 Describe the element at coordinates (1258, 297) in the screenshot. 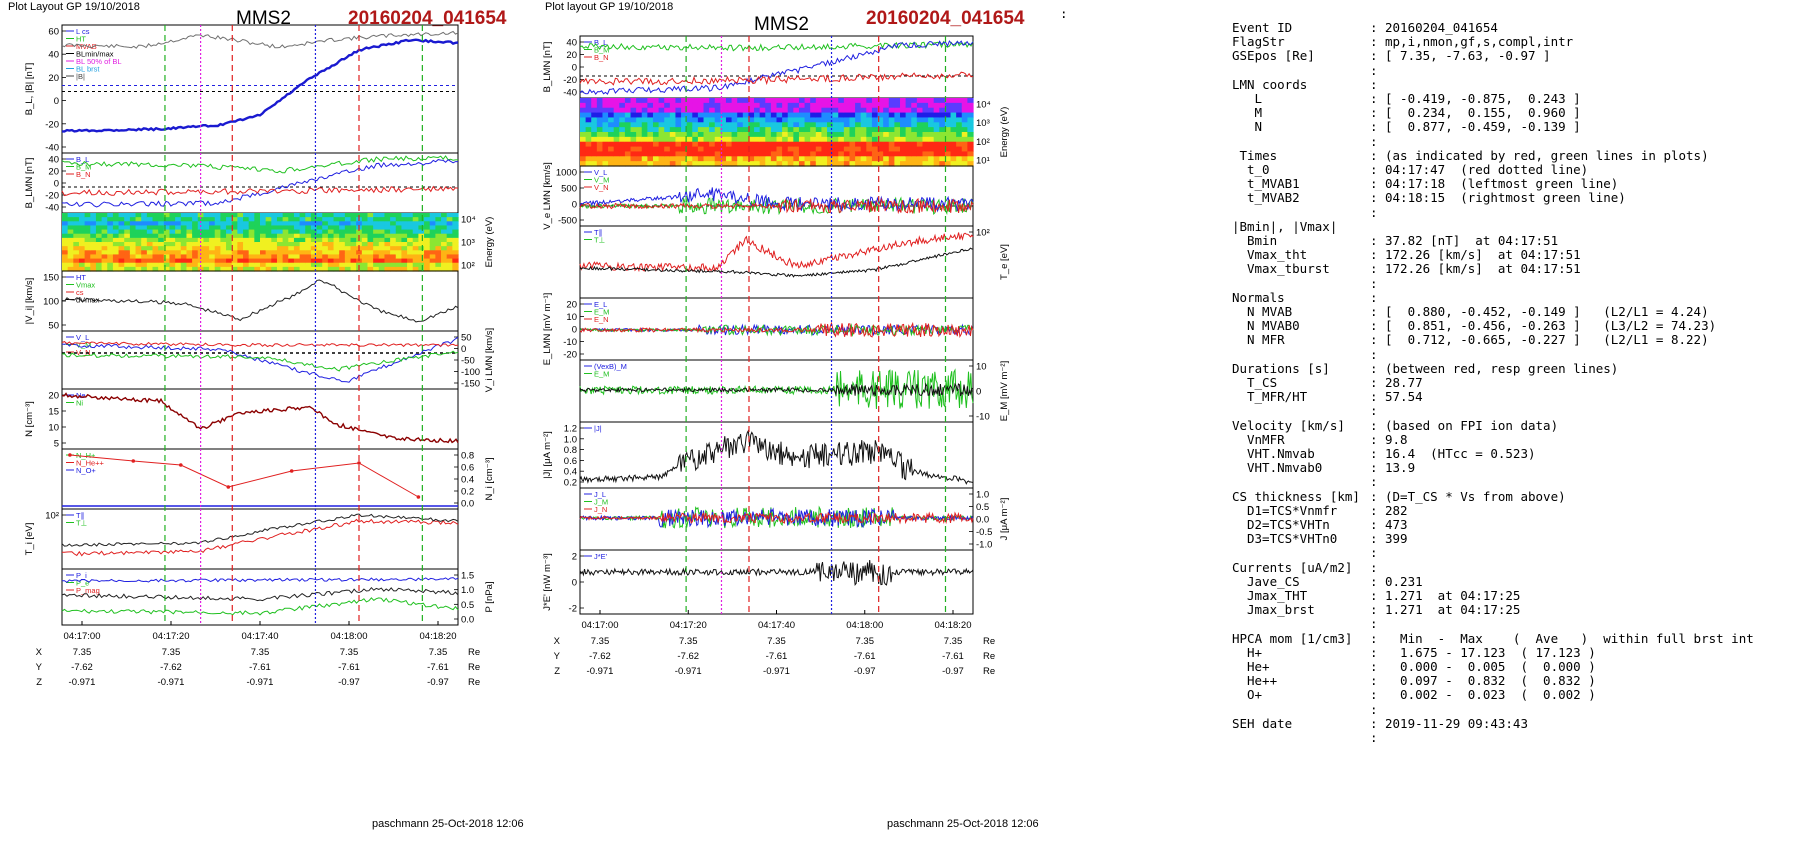

I see `info-key: Normals` at that location.